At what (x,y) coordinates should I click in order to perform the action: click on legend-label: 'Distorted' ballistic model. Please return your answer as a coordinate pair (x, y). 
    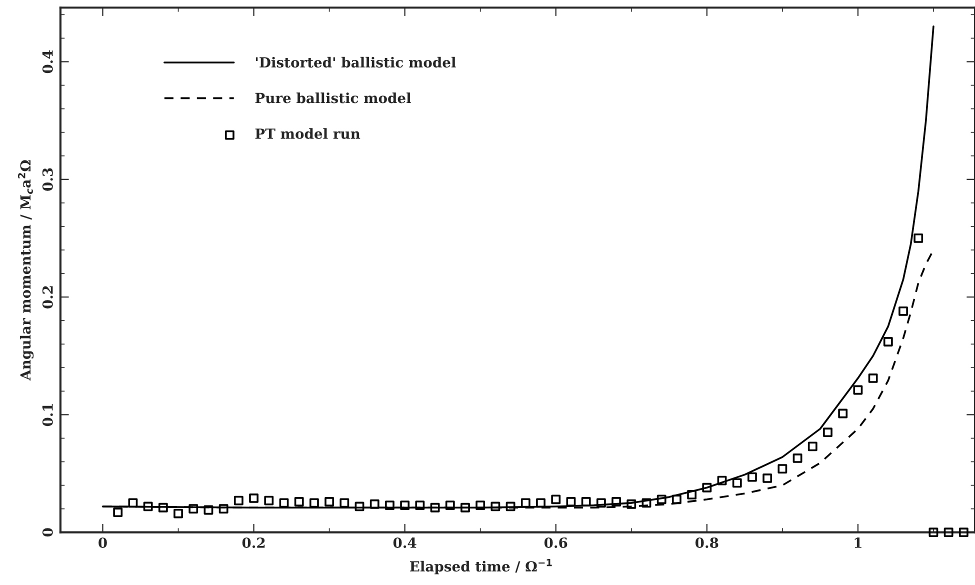
    Looking at the image, I should click on (356, 62).